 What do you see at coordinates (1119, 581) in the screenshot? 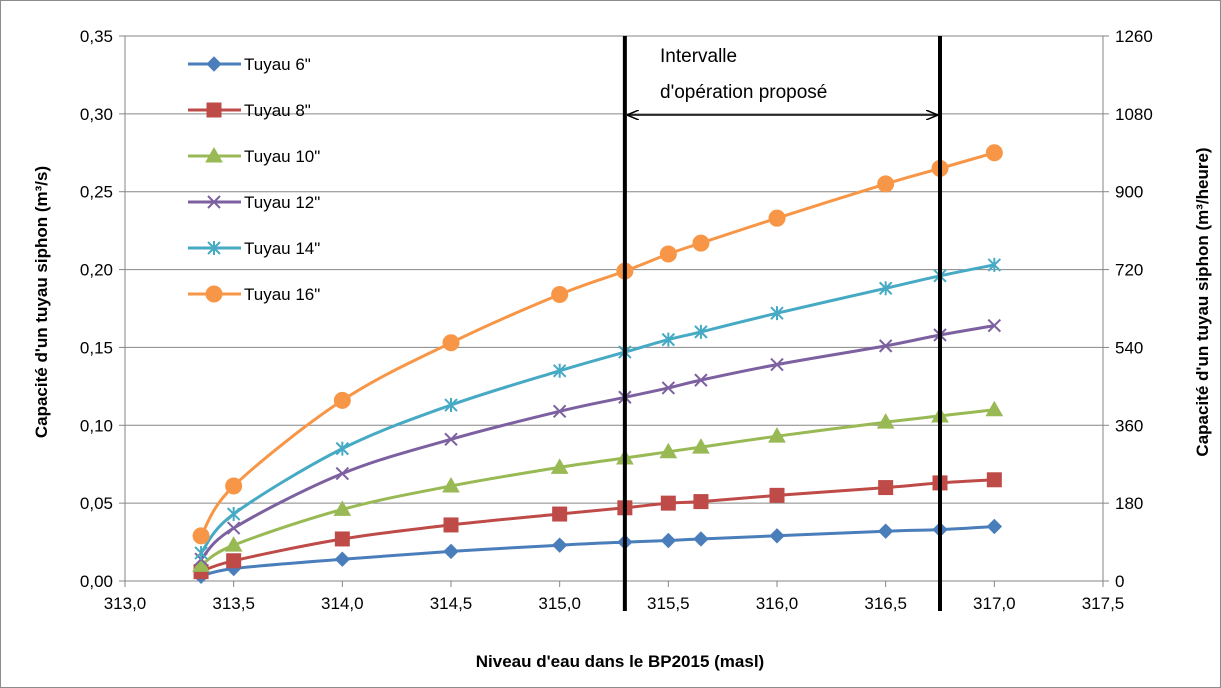
I see `y2-tick-label: 0` at bounding box center [1119, 581].